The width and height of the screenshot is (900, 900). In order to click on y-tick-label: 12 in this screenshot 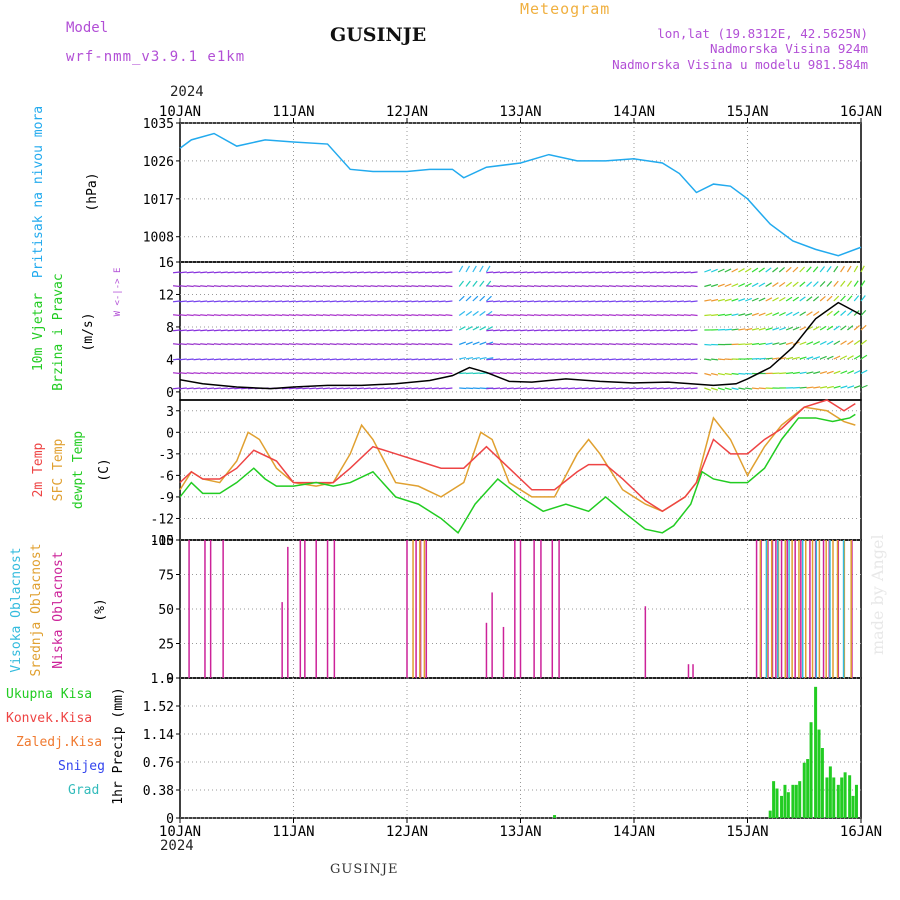, I will do `click(166, 295)`.